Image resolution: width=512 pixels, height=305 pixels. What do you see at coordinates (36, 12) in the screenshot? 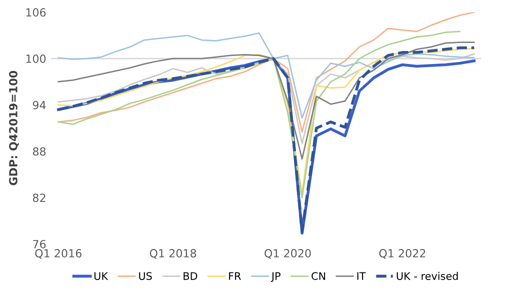
I see `y-tick-label: 106` at bounding box center [36, 12].